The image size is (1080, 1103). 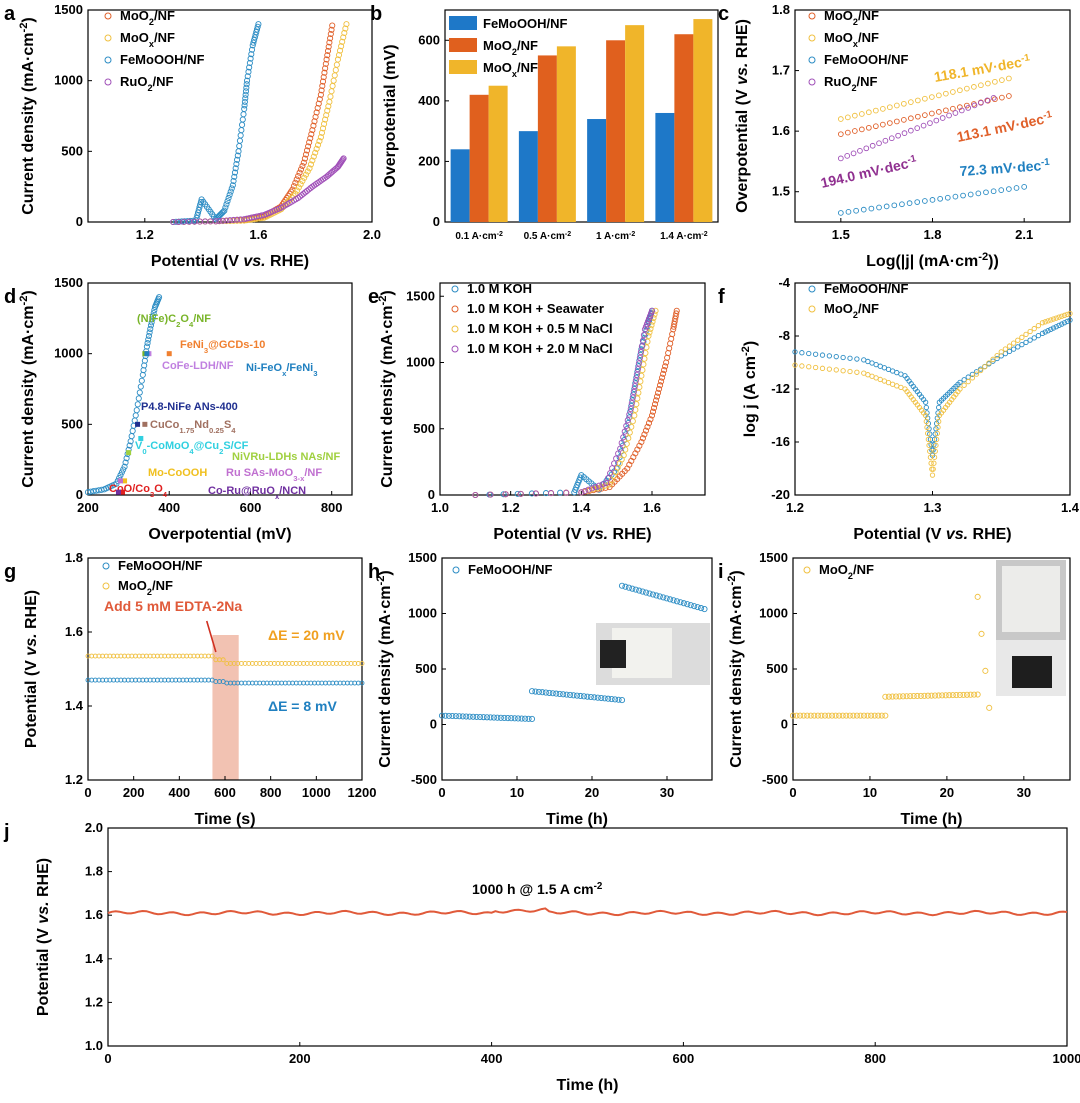 What do you see at coordinates (219, 534) in the screenshot?
I see `text-span: Overpotential (mV)` at bounding box center [219, 534].